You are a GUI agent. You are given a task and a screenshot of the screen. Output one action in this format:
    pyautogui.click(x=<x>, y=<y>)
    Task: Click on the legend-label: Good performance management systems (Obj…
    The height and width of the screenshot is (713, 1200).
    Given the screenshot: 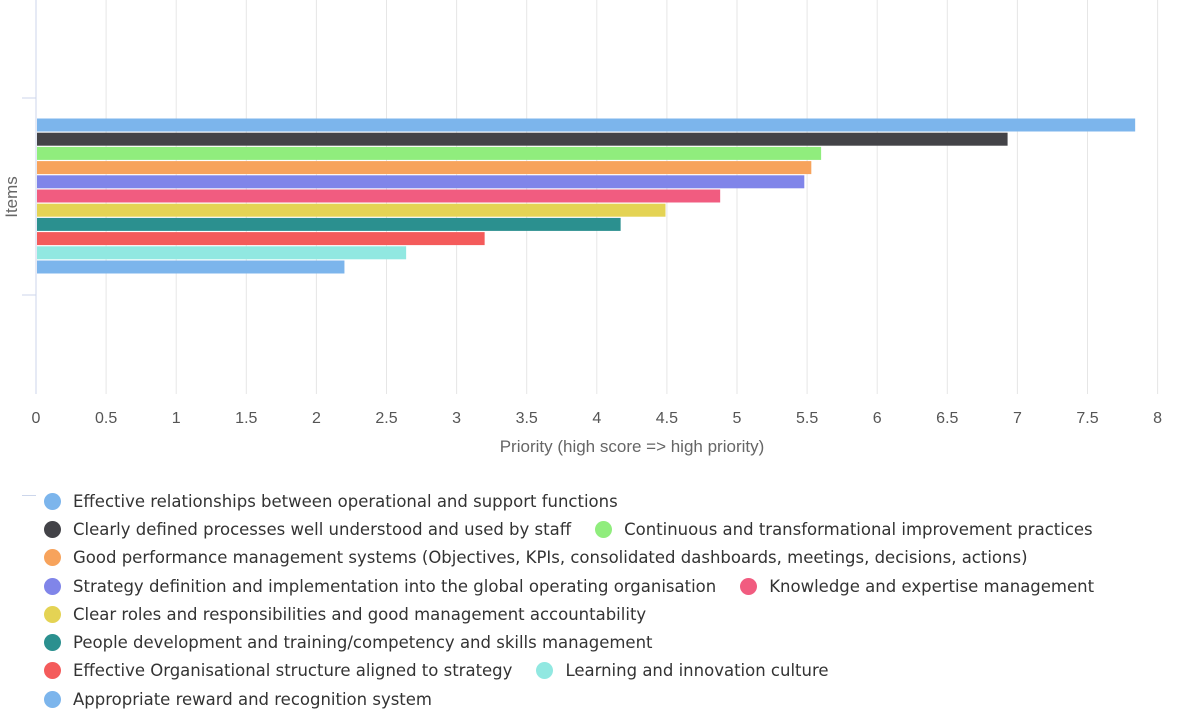 What is the action you would take?
    pyautogui.click(x=550, y=558)
    